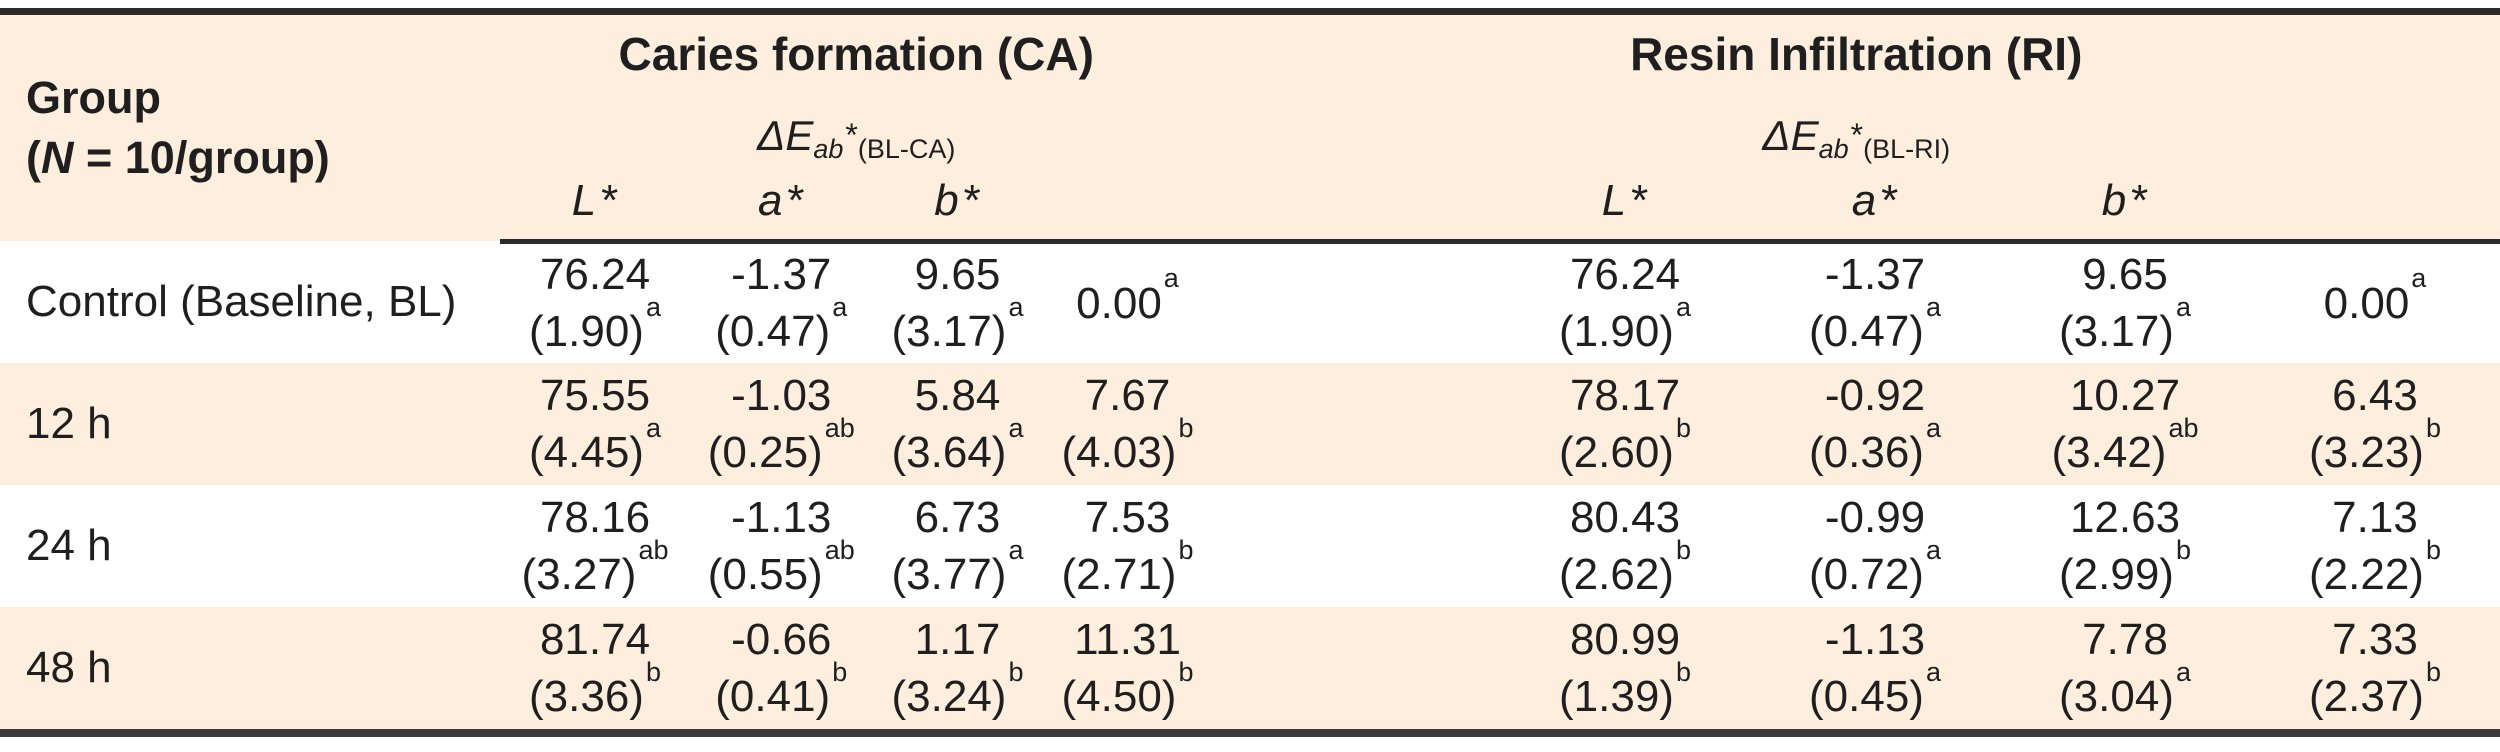 This screenshot has width=2500, height=752. I want to click on subheader-ca-astar: a *, so click(781, 206).